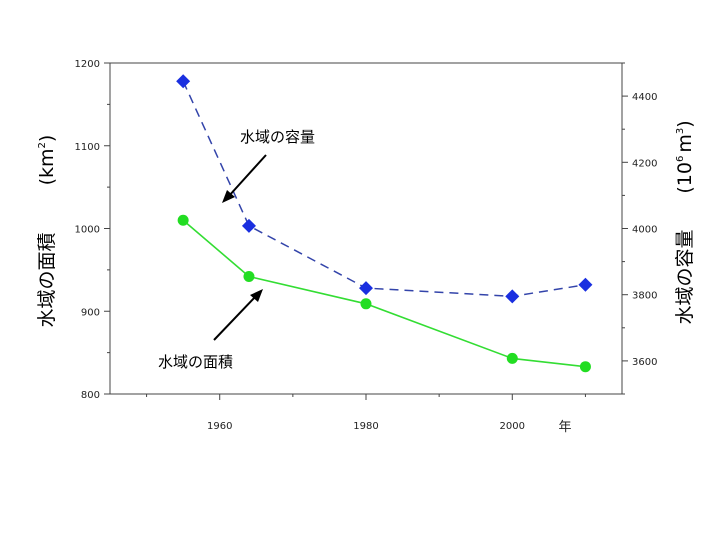 The height and width of the screenshot is (540, 720). I want to click on left-axis-label: 水域の面積, so click(47, 279).